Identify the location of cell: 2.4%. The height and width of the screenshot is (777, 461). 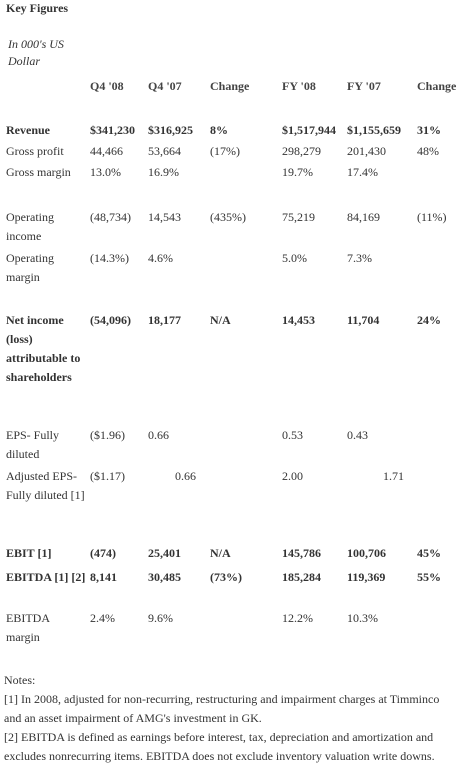
(102, 618).